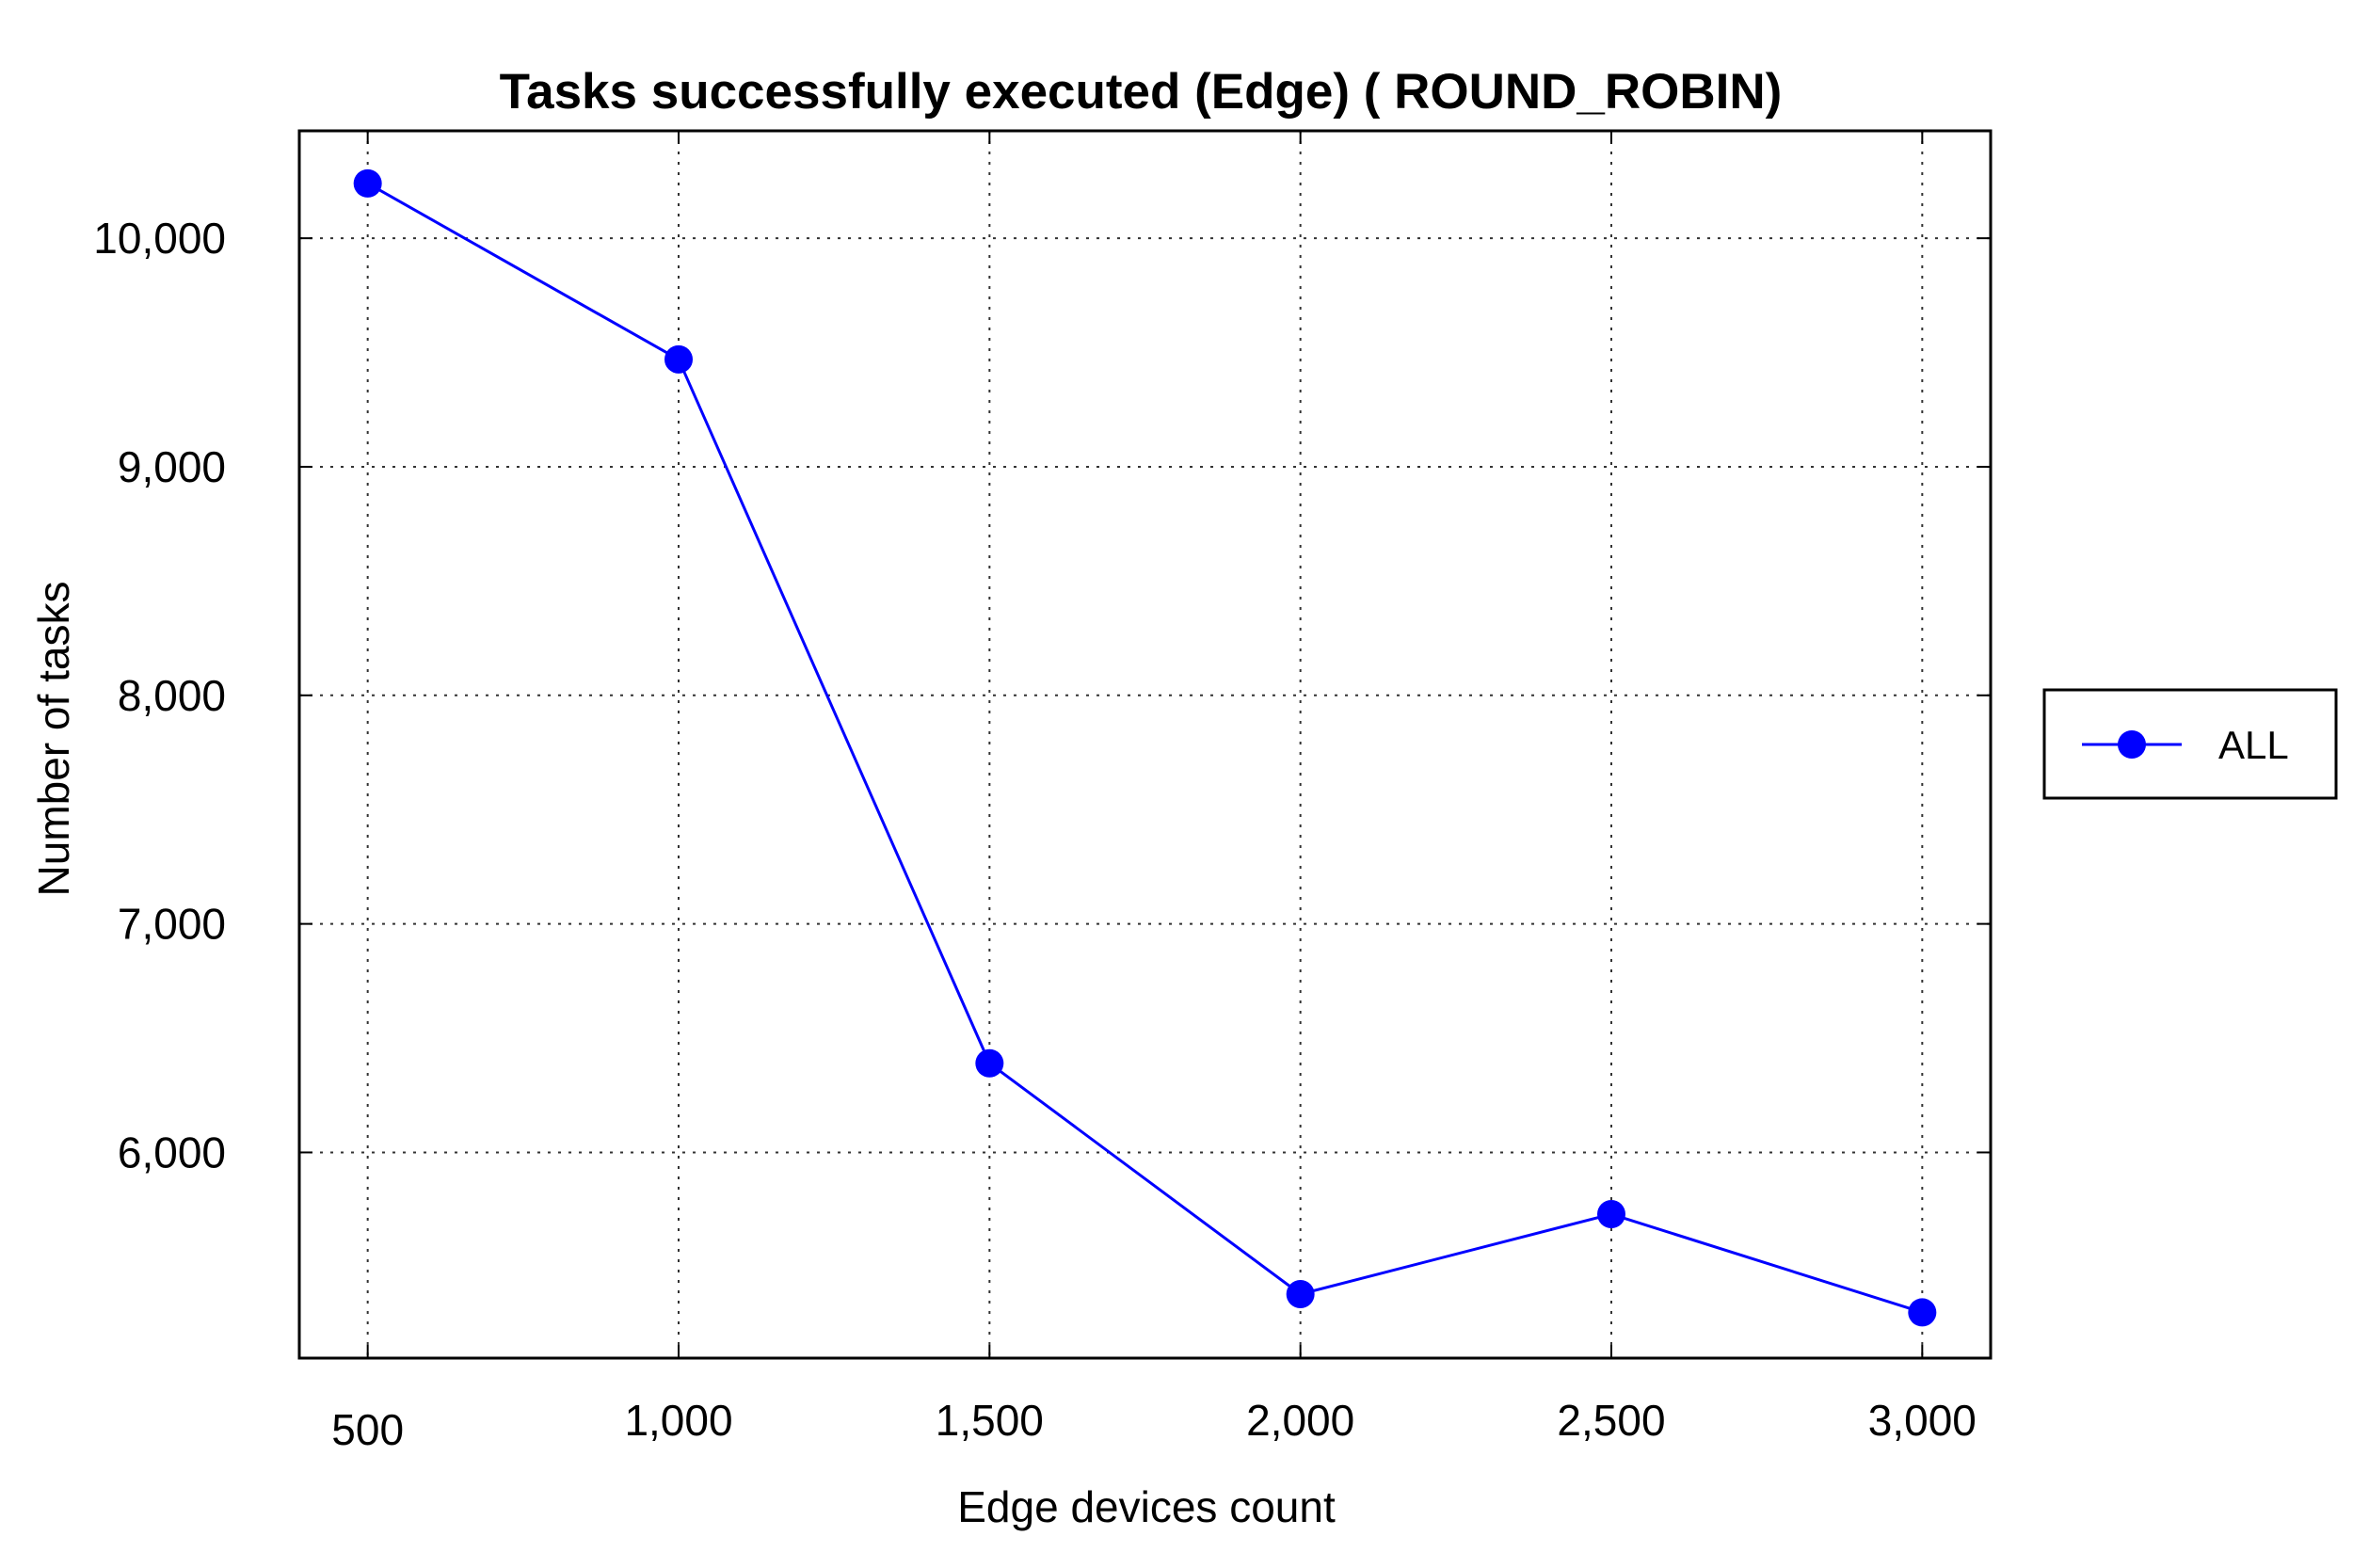  Describe the element at coordinates (1300, 1420) in the screenshot. I see `x-tick-label: 2,000` at that location.